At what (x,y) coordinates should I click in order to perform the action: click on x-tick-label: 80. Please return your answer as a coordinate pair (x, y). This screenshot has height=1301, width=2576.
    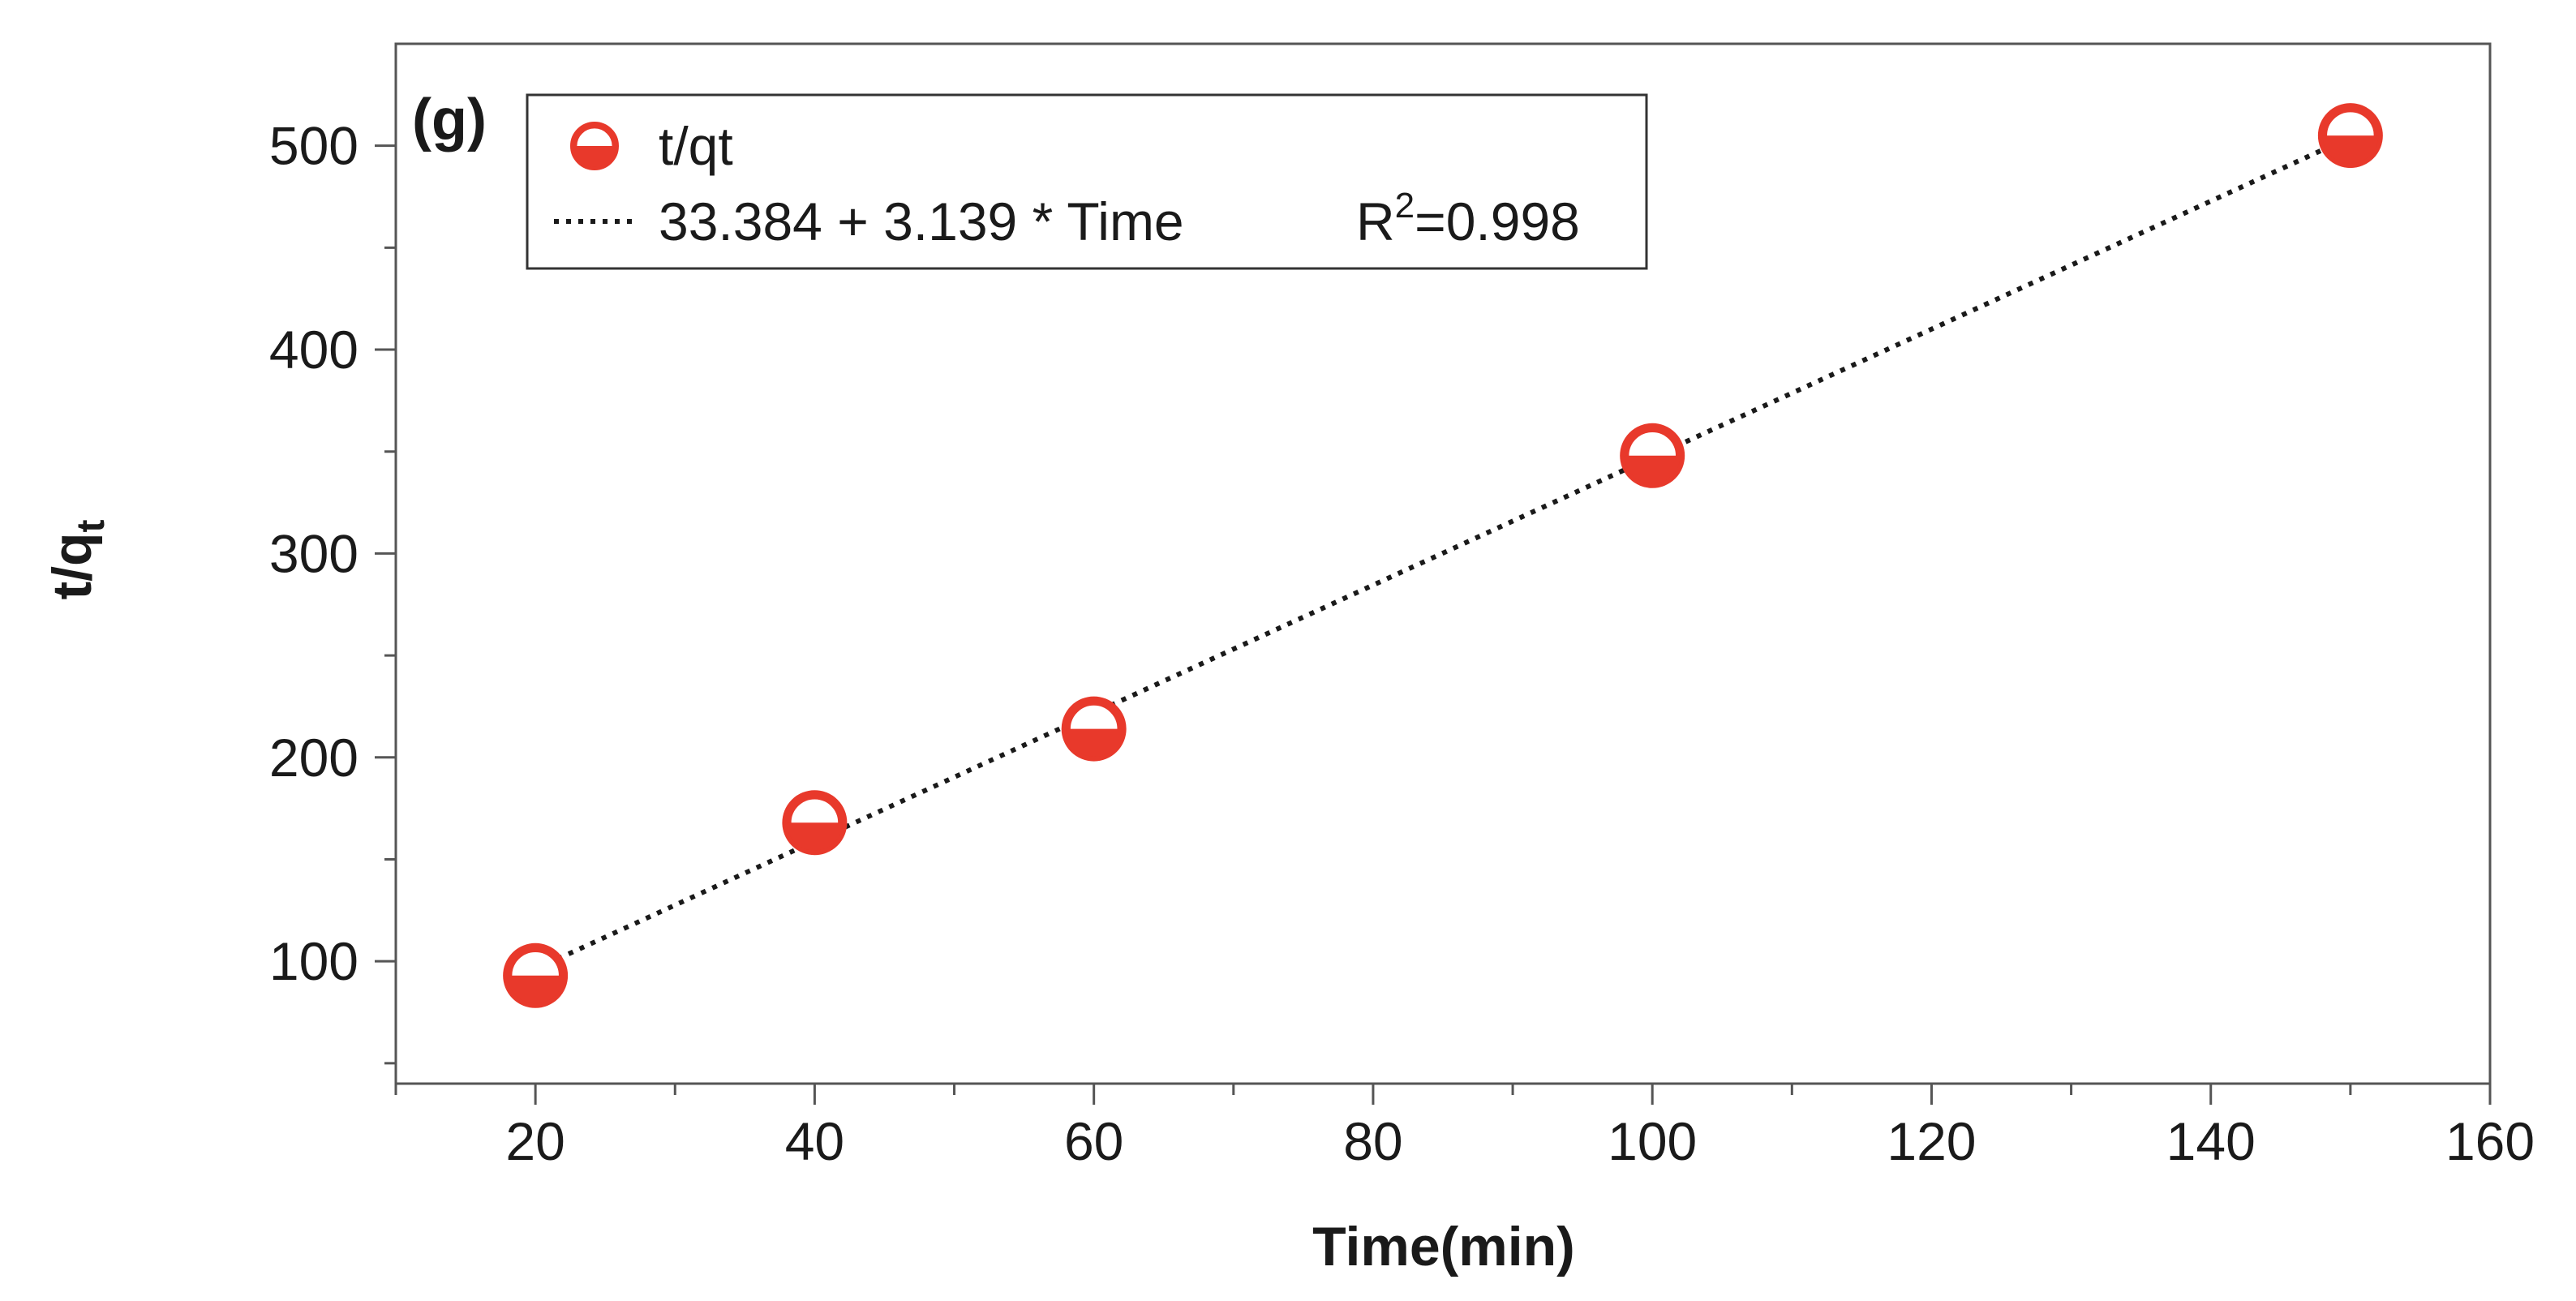
    Looking at the image, I should click on (1372, 1141).